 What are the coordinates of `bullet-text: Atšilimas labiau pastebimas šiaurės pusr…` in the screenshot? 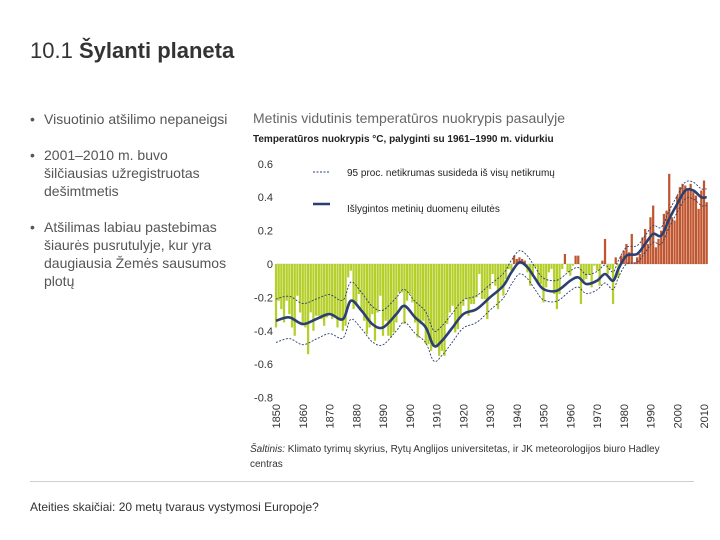 It's located at (135, 254).